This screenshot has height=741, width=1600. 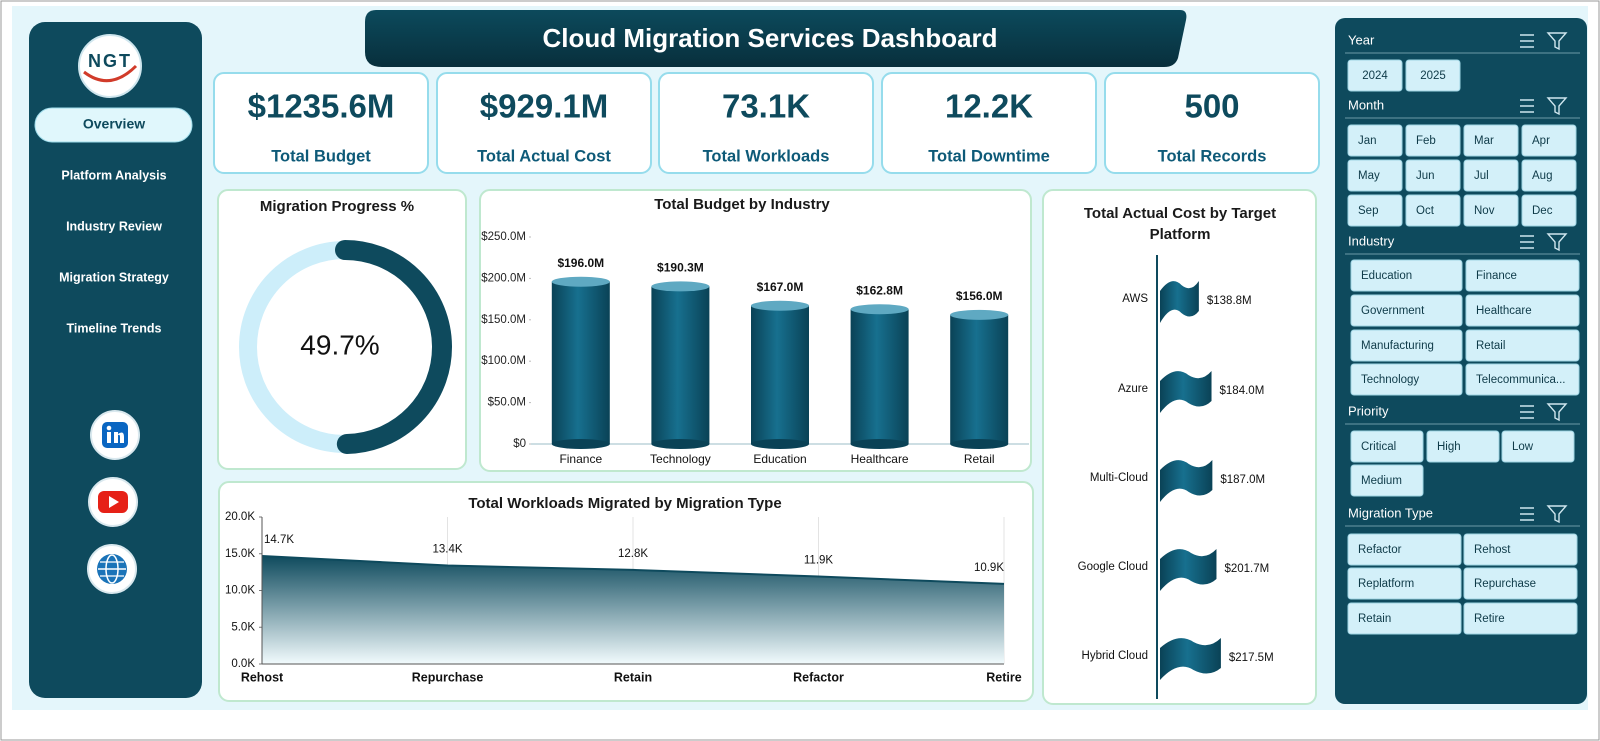 What do you see at coordinates (1484, 211) in the screenshot?
I see `slicer-item: Nov` at bounding box center [1484, 211].